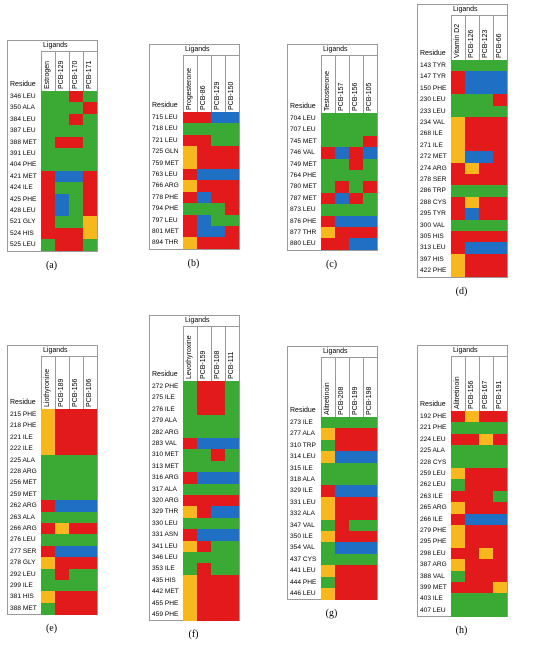 Image resolution: width=550 pixels, height=672 pixels. Describe the element at coordinates (432, 236) in the screenshot. I see `residue-label: 305 HIS` at that location.